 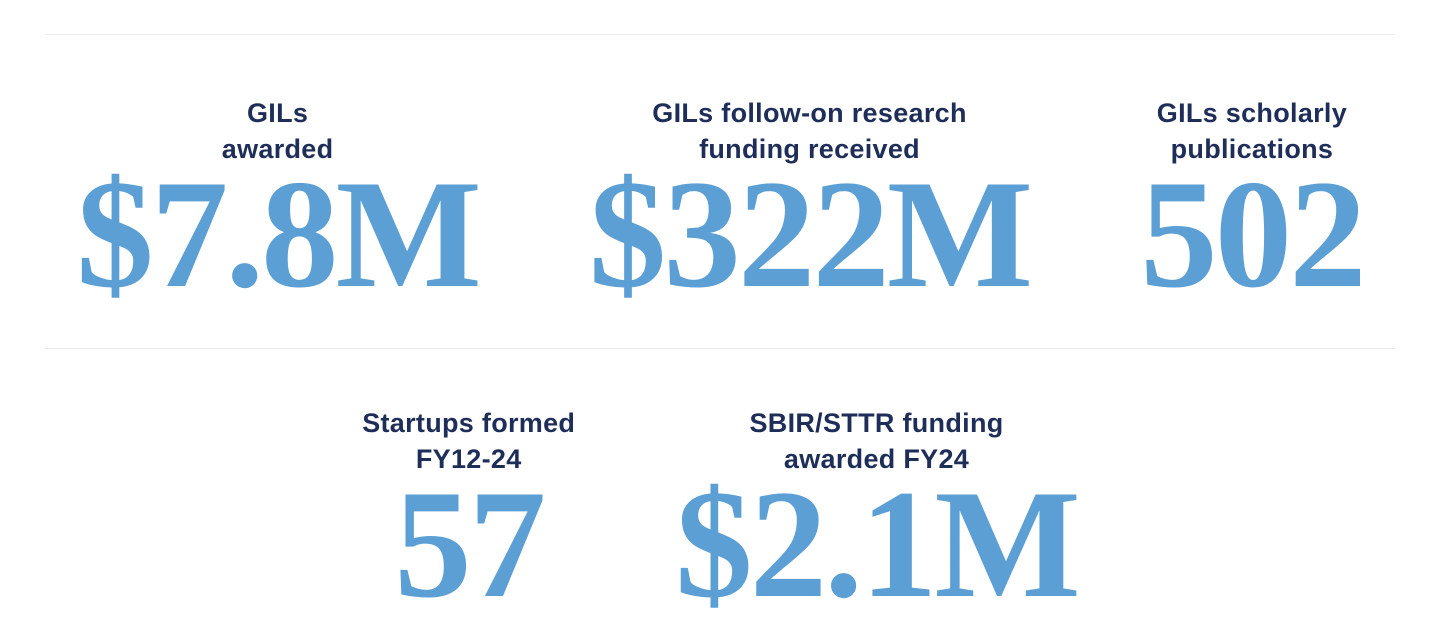 What do you see at coordinates (720, 348) in the screenshot?
I see `row-divider` at bounding box center [720, 348].